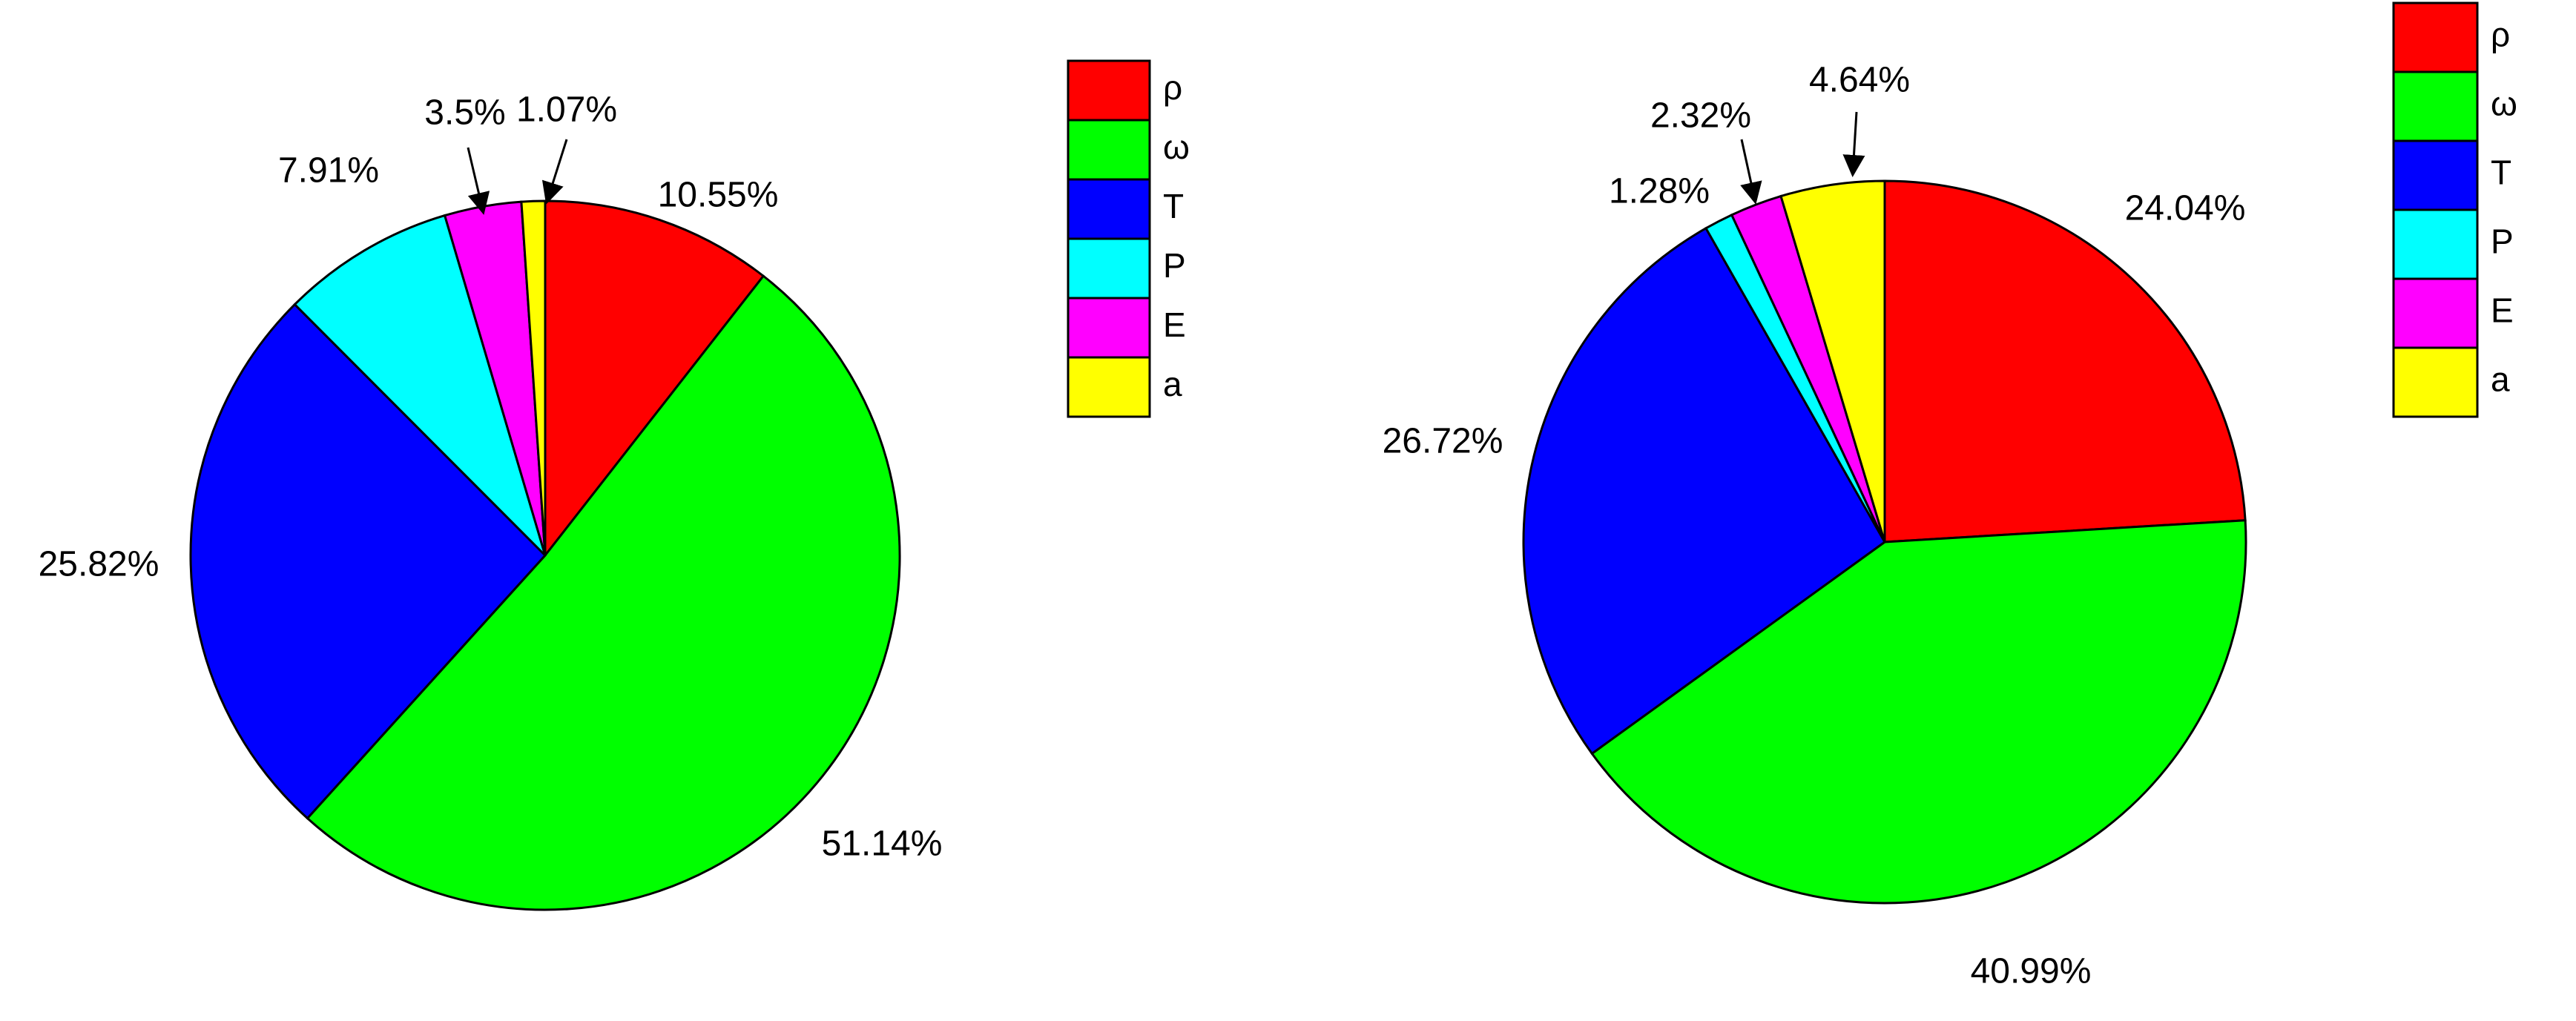 This screenshot has height=1021, width=2576. Describe the element at coordinates (2032, 971) in the screenshot. I see `data-label: 40.99%` at that location.